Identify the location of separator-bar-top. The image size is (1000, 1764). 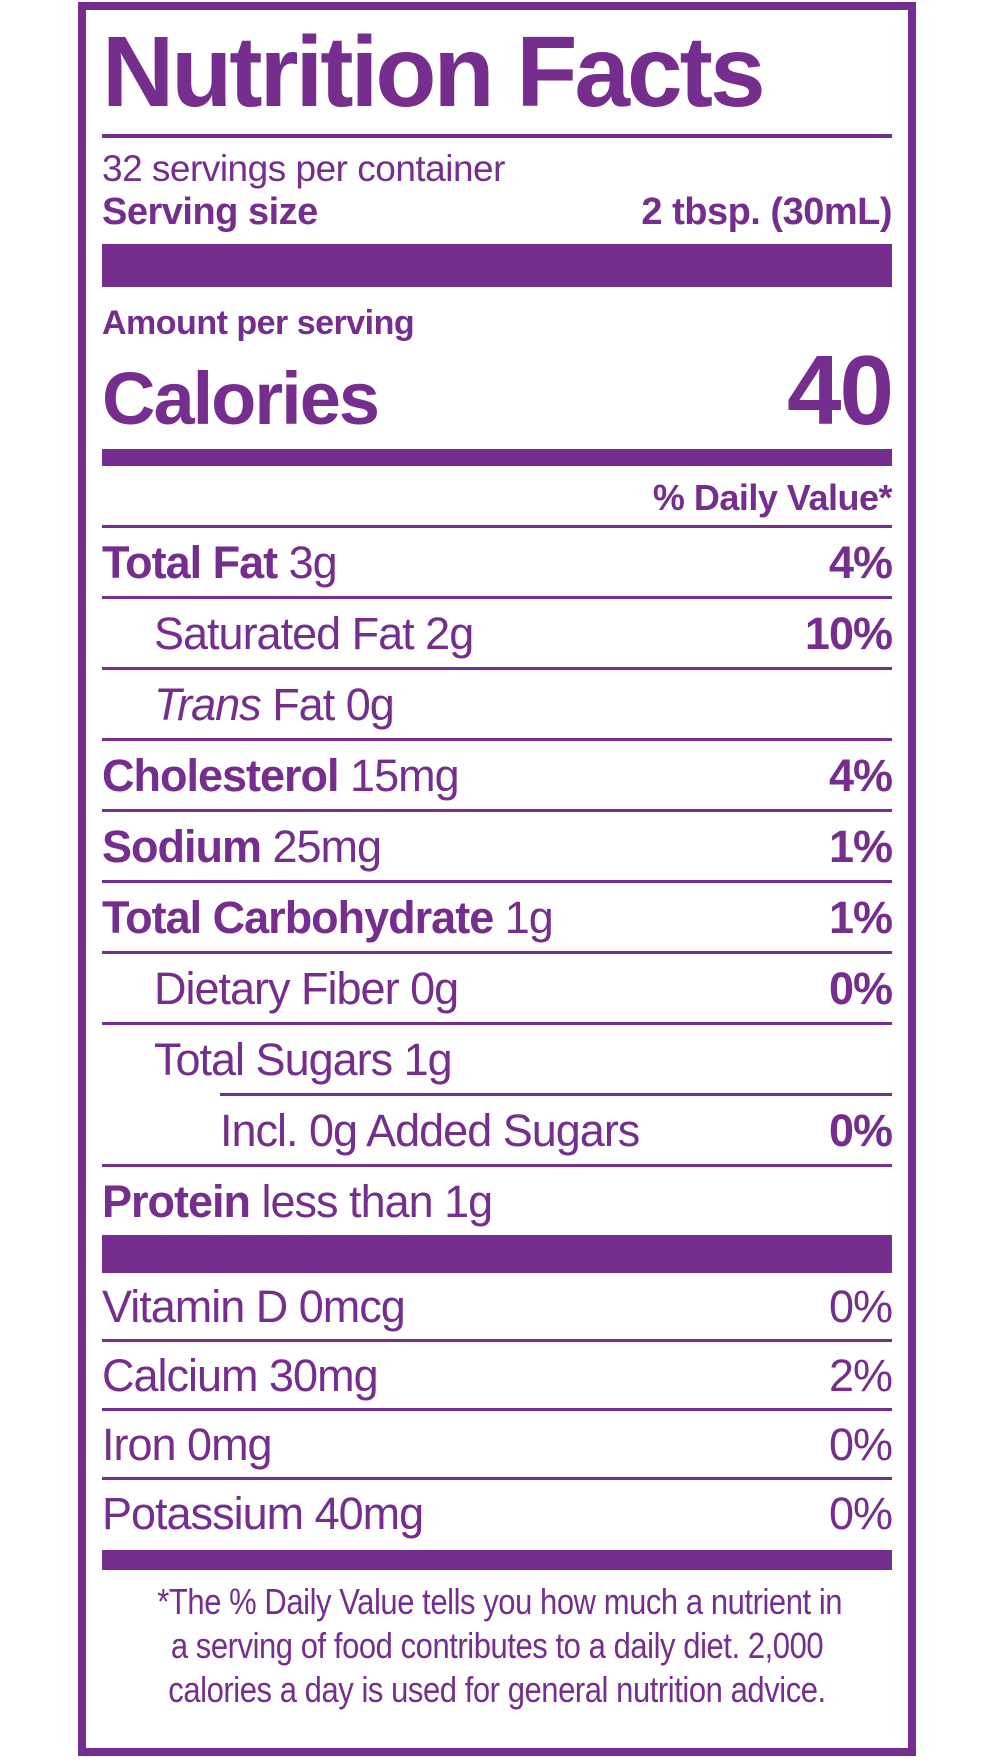
(497, 266).